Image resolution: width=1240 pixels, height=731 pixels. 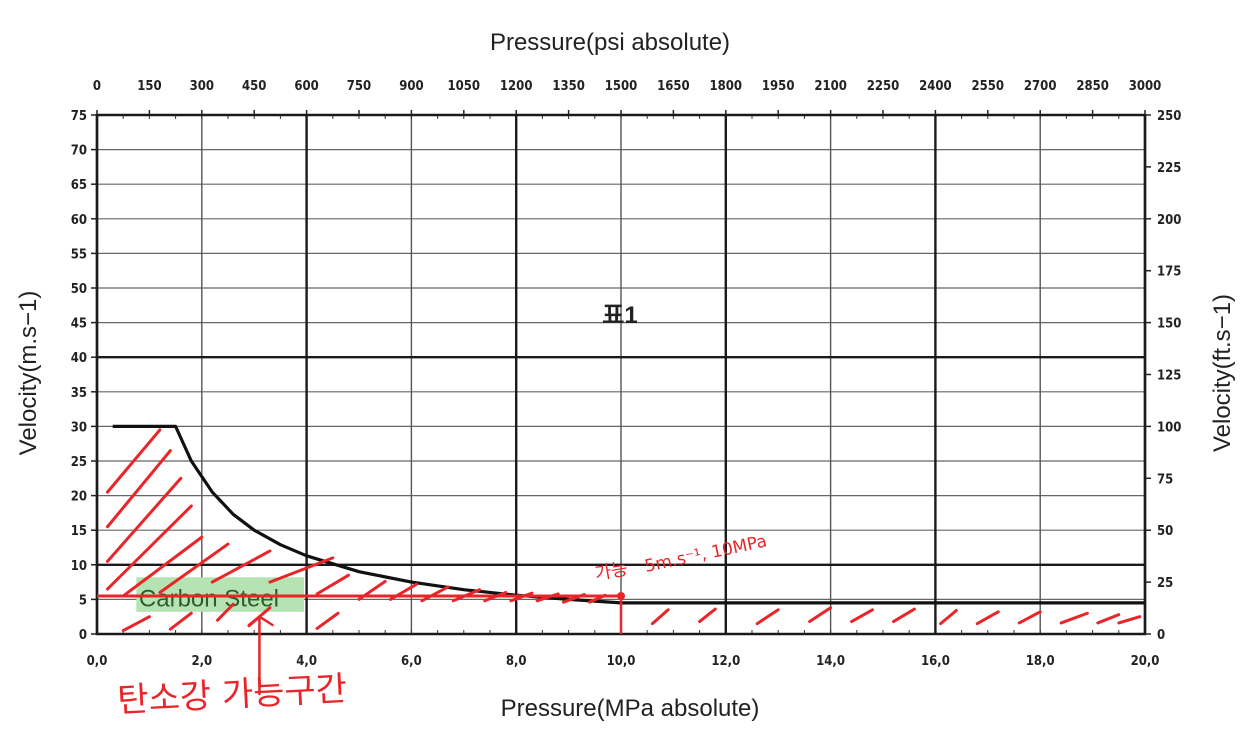 I want to click on y2-tick-label: 200, so click(x=1169, y=220).